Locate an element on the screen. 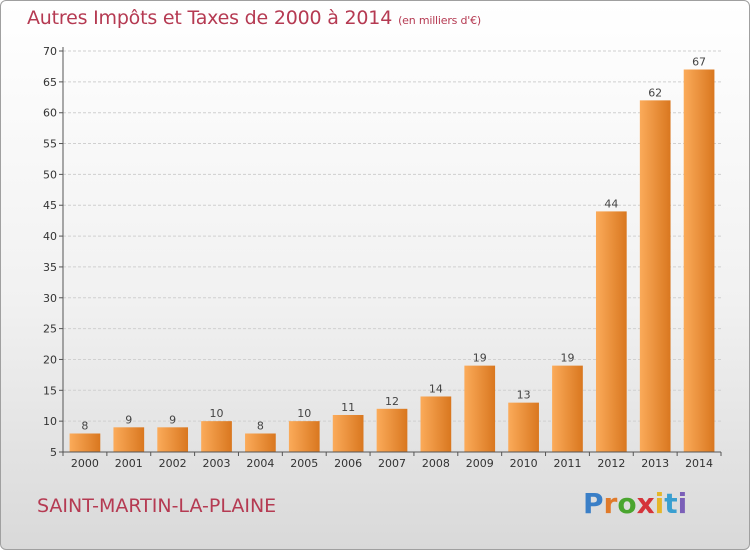  y-tick-label: 65 is located at coordinates (50, 82).